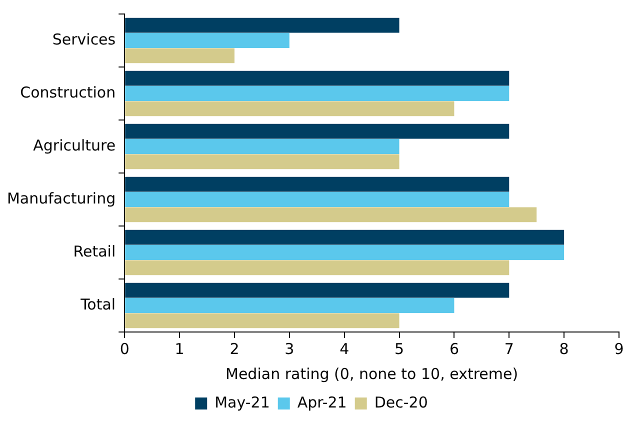 Image resolution: width=631 pixels, height=421 pixels. Describe the element at coordinates (98, 304) in the screenshot. I see `y-tick-label: Total` at that location.